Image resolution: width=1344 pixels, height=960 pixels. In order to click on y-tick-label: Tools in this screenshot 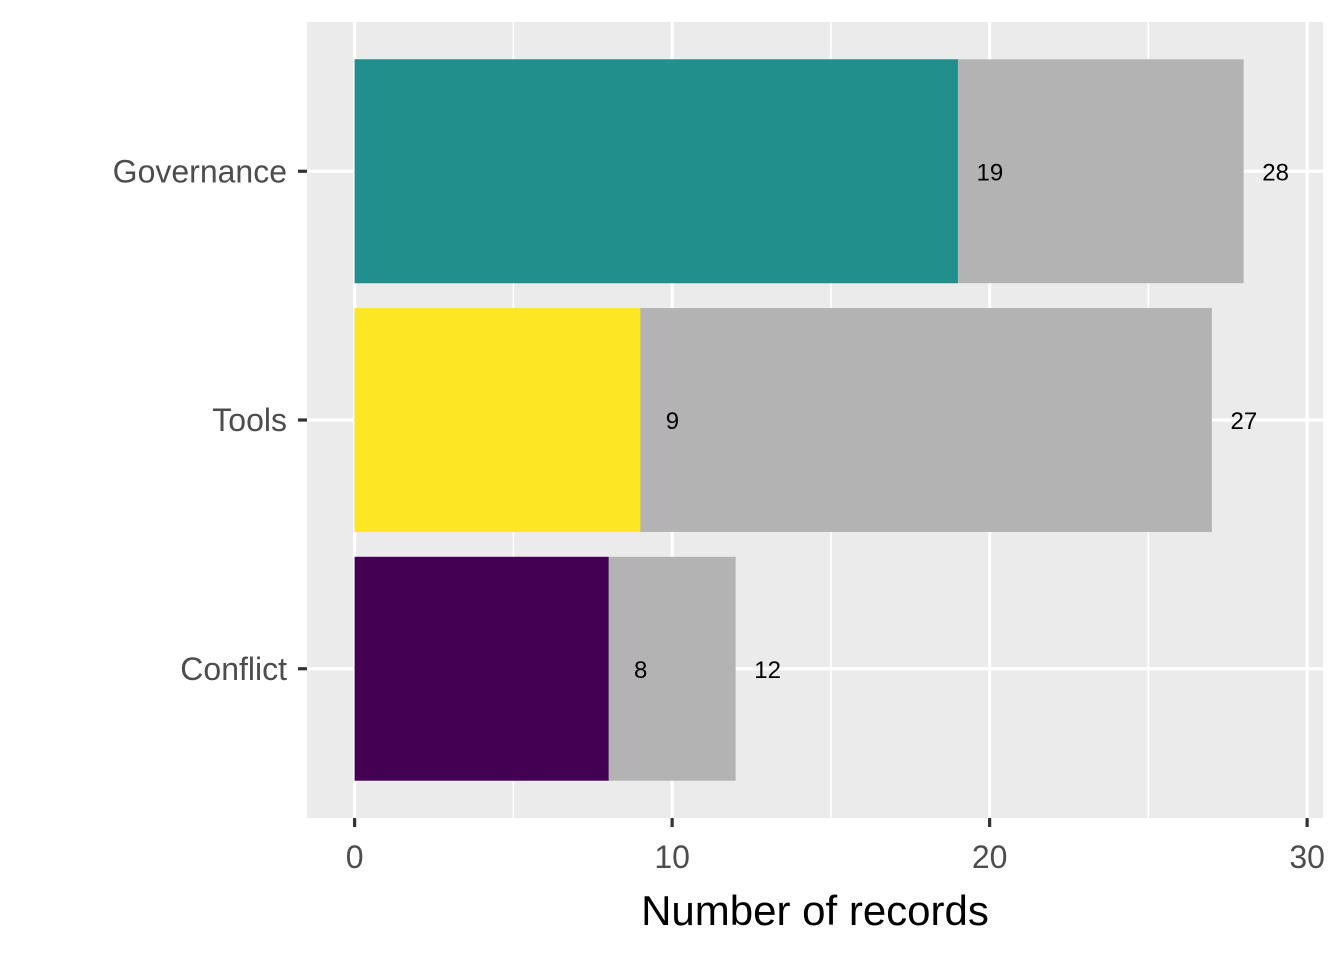, I will do `click(249, 420)`.